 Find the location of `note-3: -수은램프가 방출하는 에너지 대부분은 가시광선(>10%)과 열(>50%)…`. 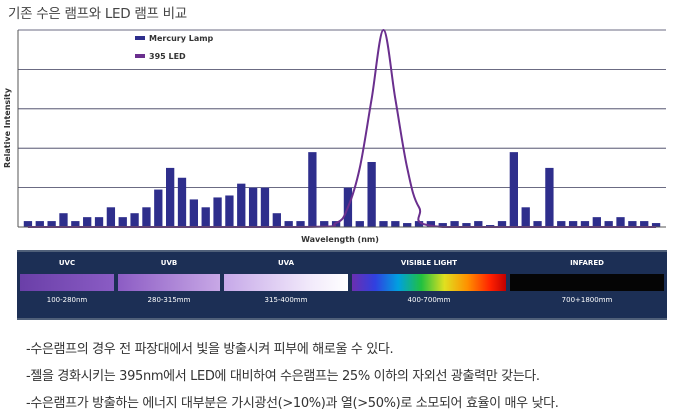

note-3: -수은램프가 방출하는 에너지 대부분은 가시광선(>10%)과 열(>50%)… is located at coordinates (292, 403).